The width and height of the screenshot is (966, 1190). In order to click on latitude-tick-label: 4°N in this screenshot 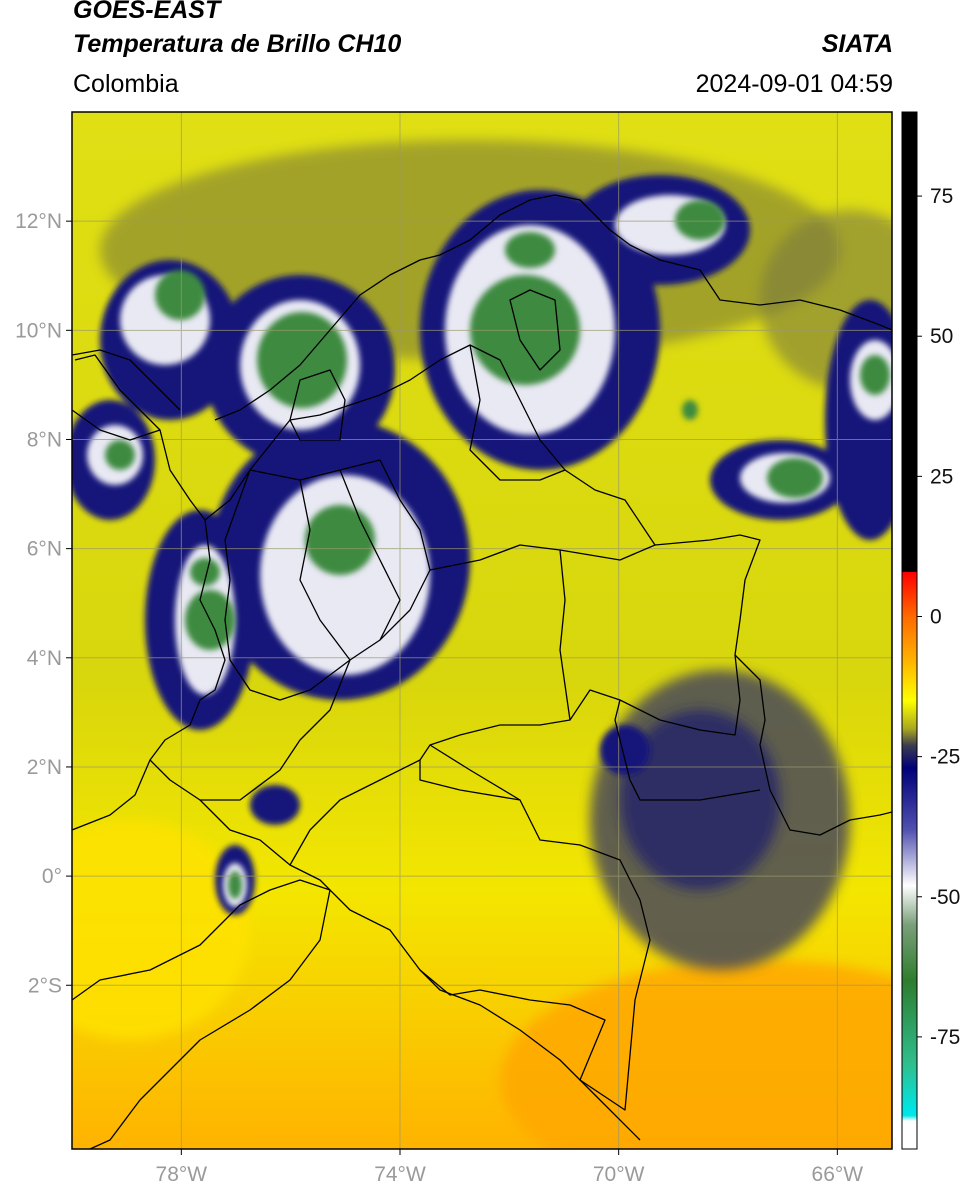, I will do `click(44, 658)`.